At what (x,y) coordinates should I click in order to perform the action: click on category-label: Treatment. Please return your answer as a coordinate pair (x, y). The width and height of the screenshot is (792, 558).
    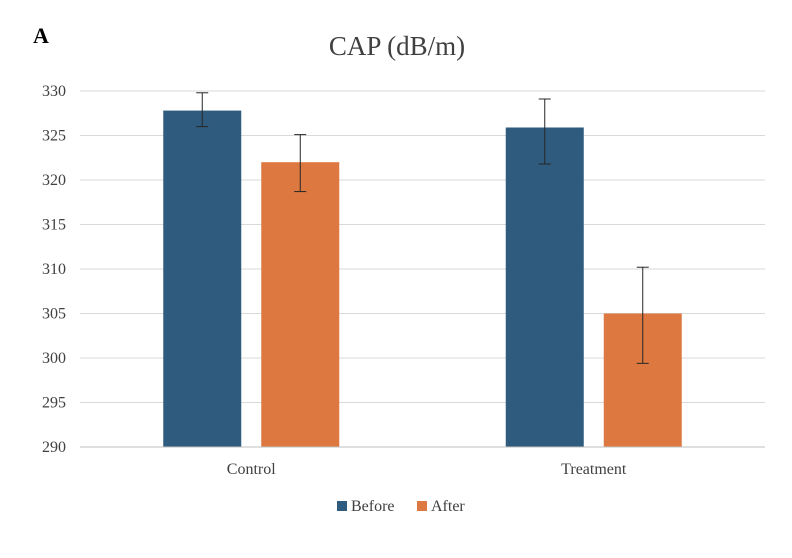
    Looking at the image, I should click on (594, 469).